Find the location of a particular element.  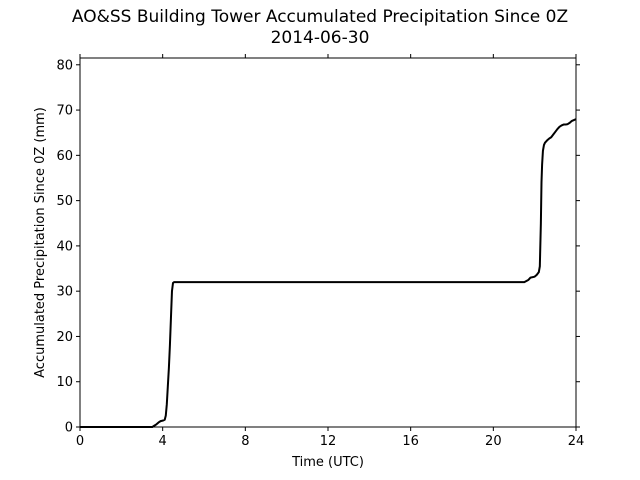

y-tick-label: 80 is located at coordinates (64, 65).